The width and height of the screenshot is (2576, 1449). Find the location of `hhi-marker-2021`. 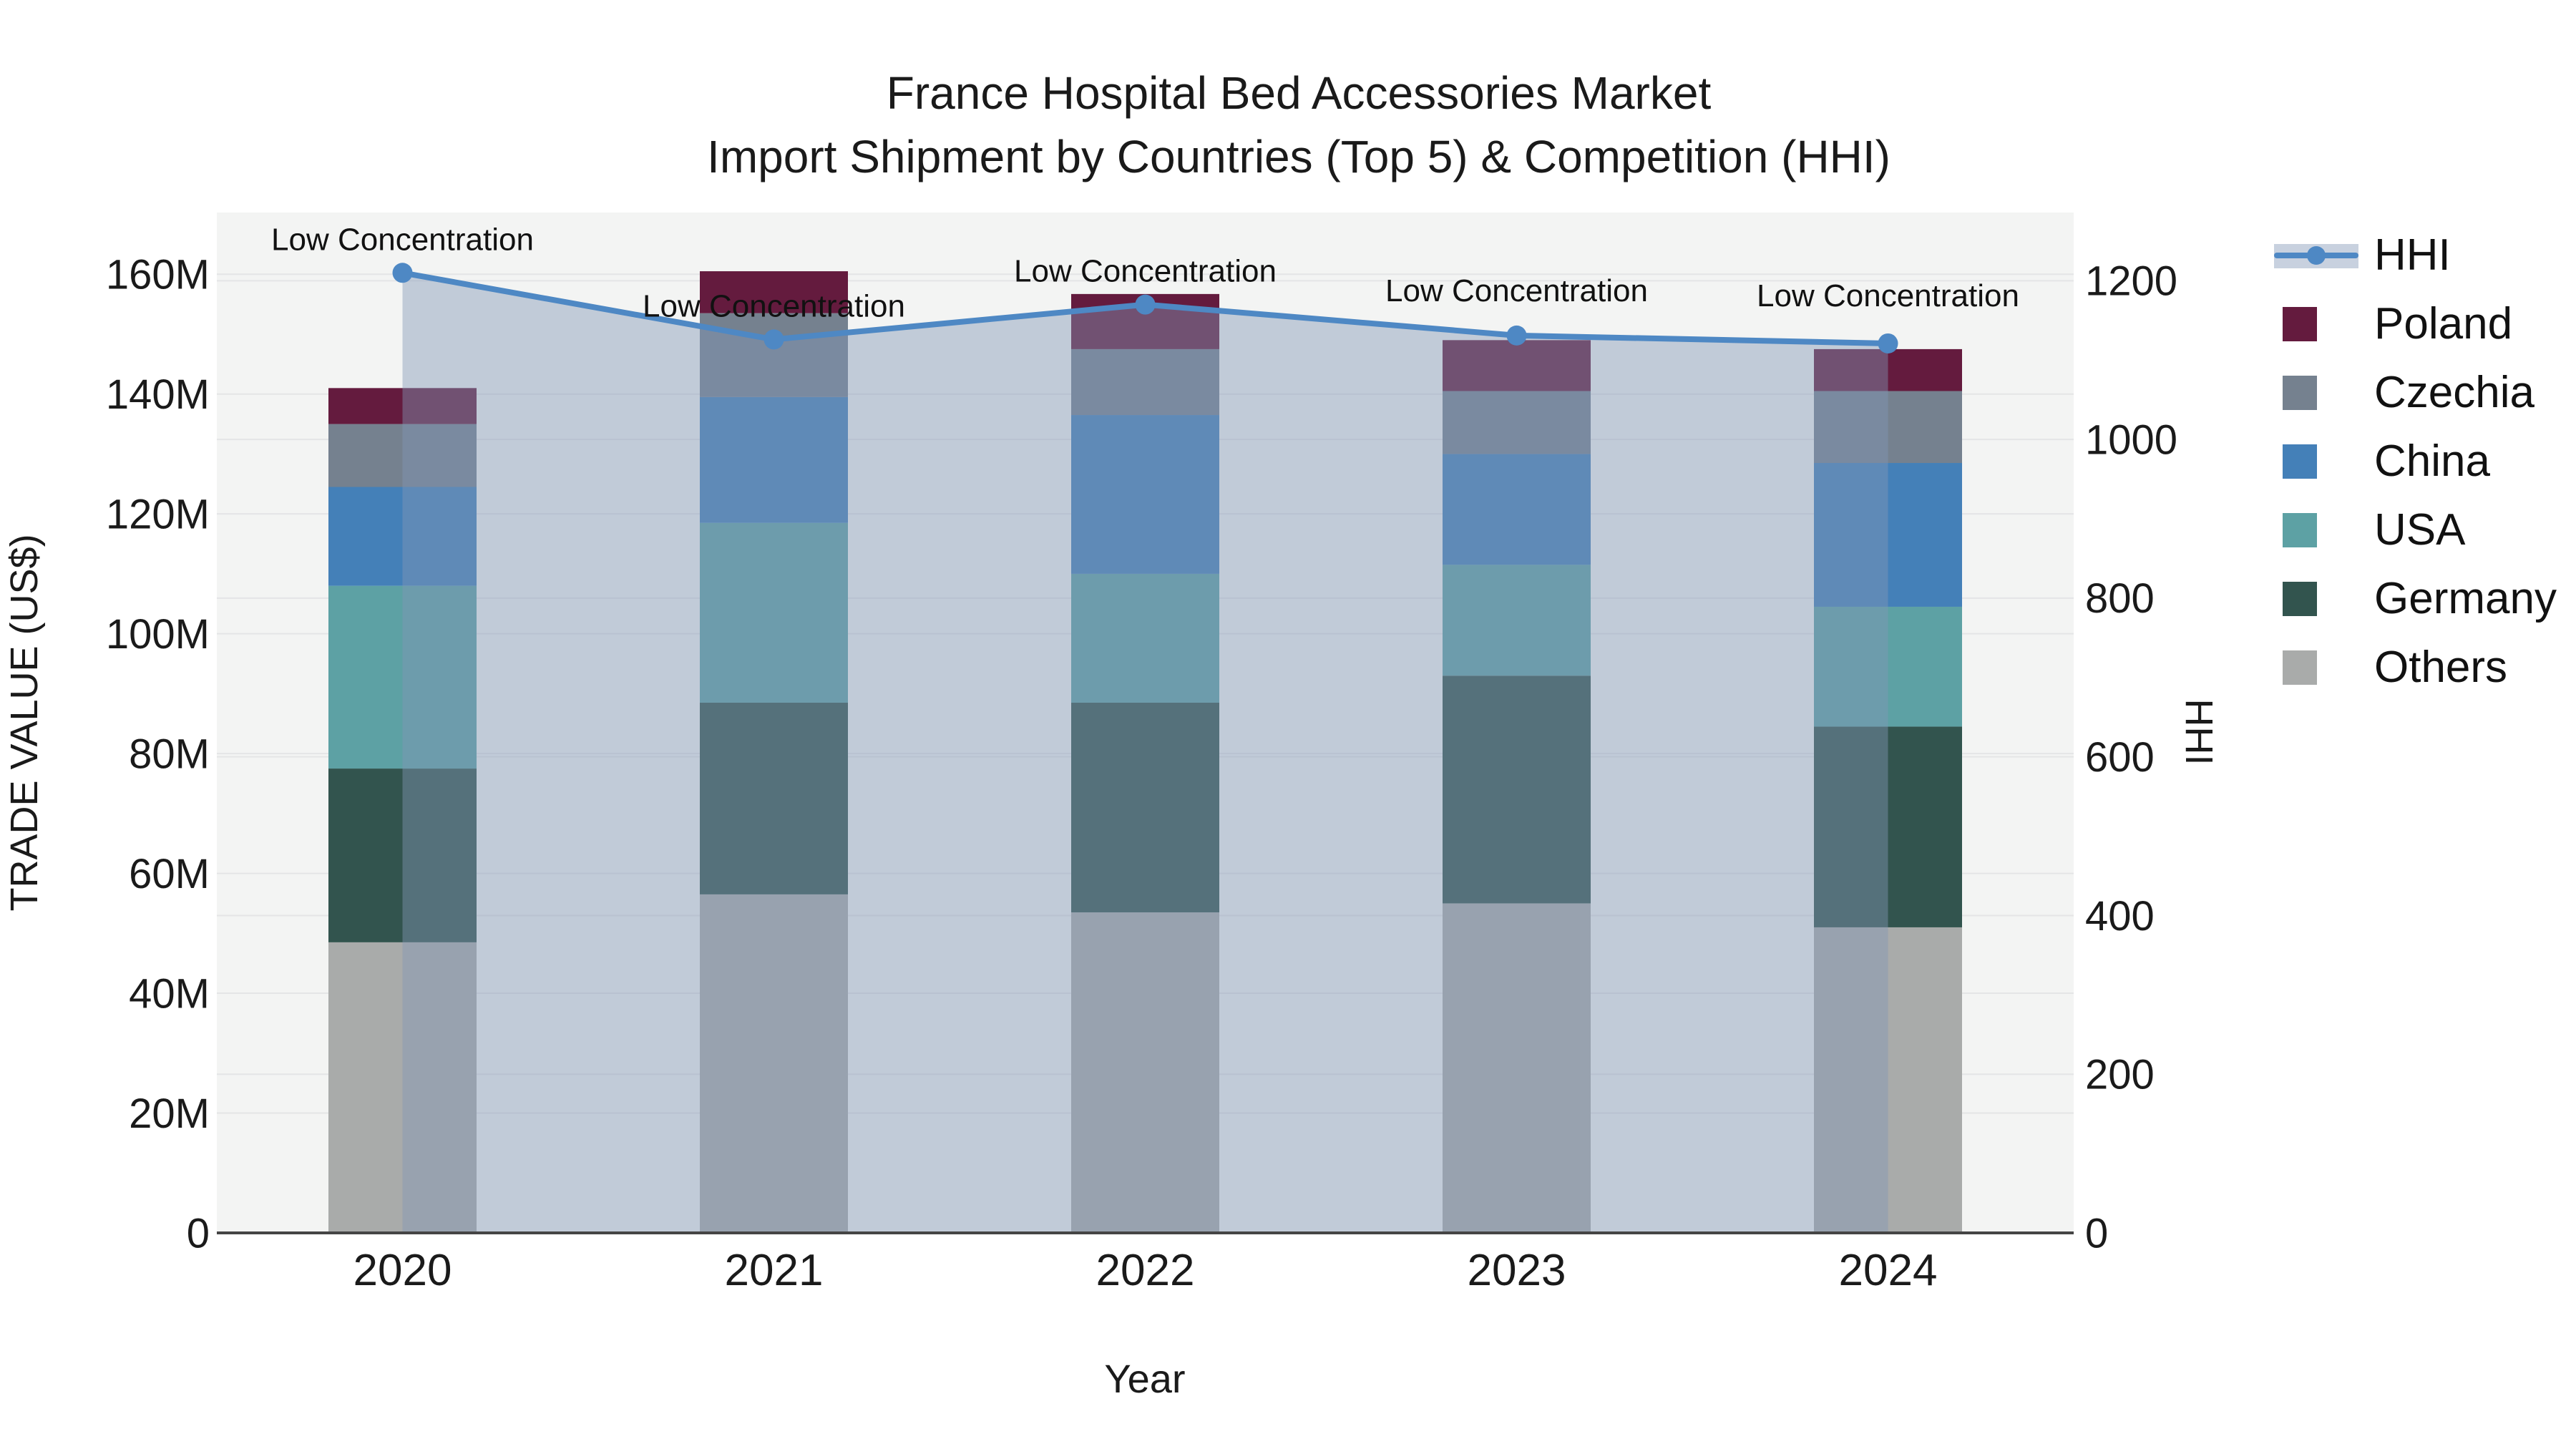

hhi-marker-2021 is located at coordinates (773, 339).